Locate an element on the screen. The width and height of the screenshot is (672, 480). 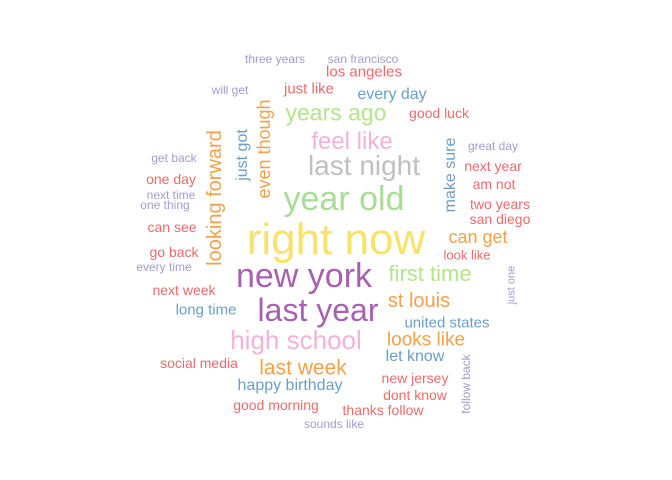
word-last-week: last week is located at coordinates (303, 368).